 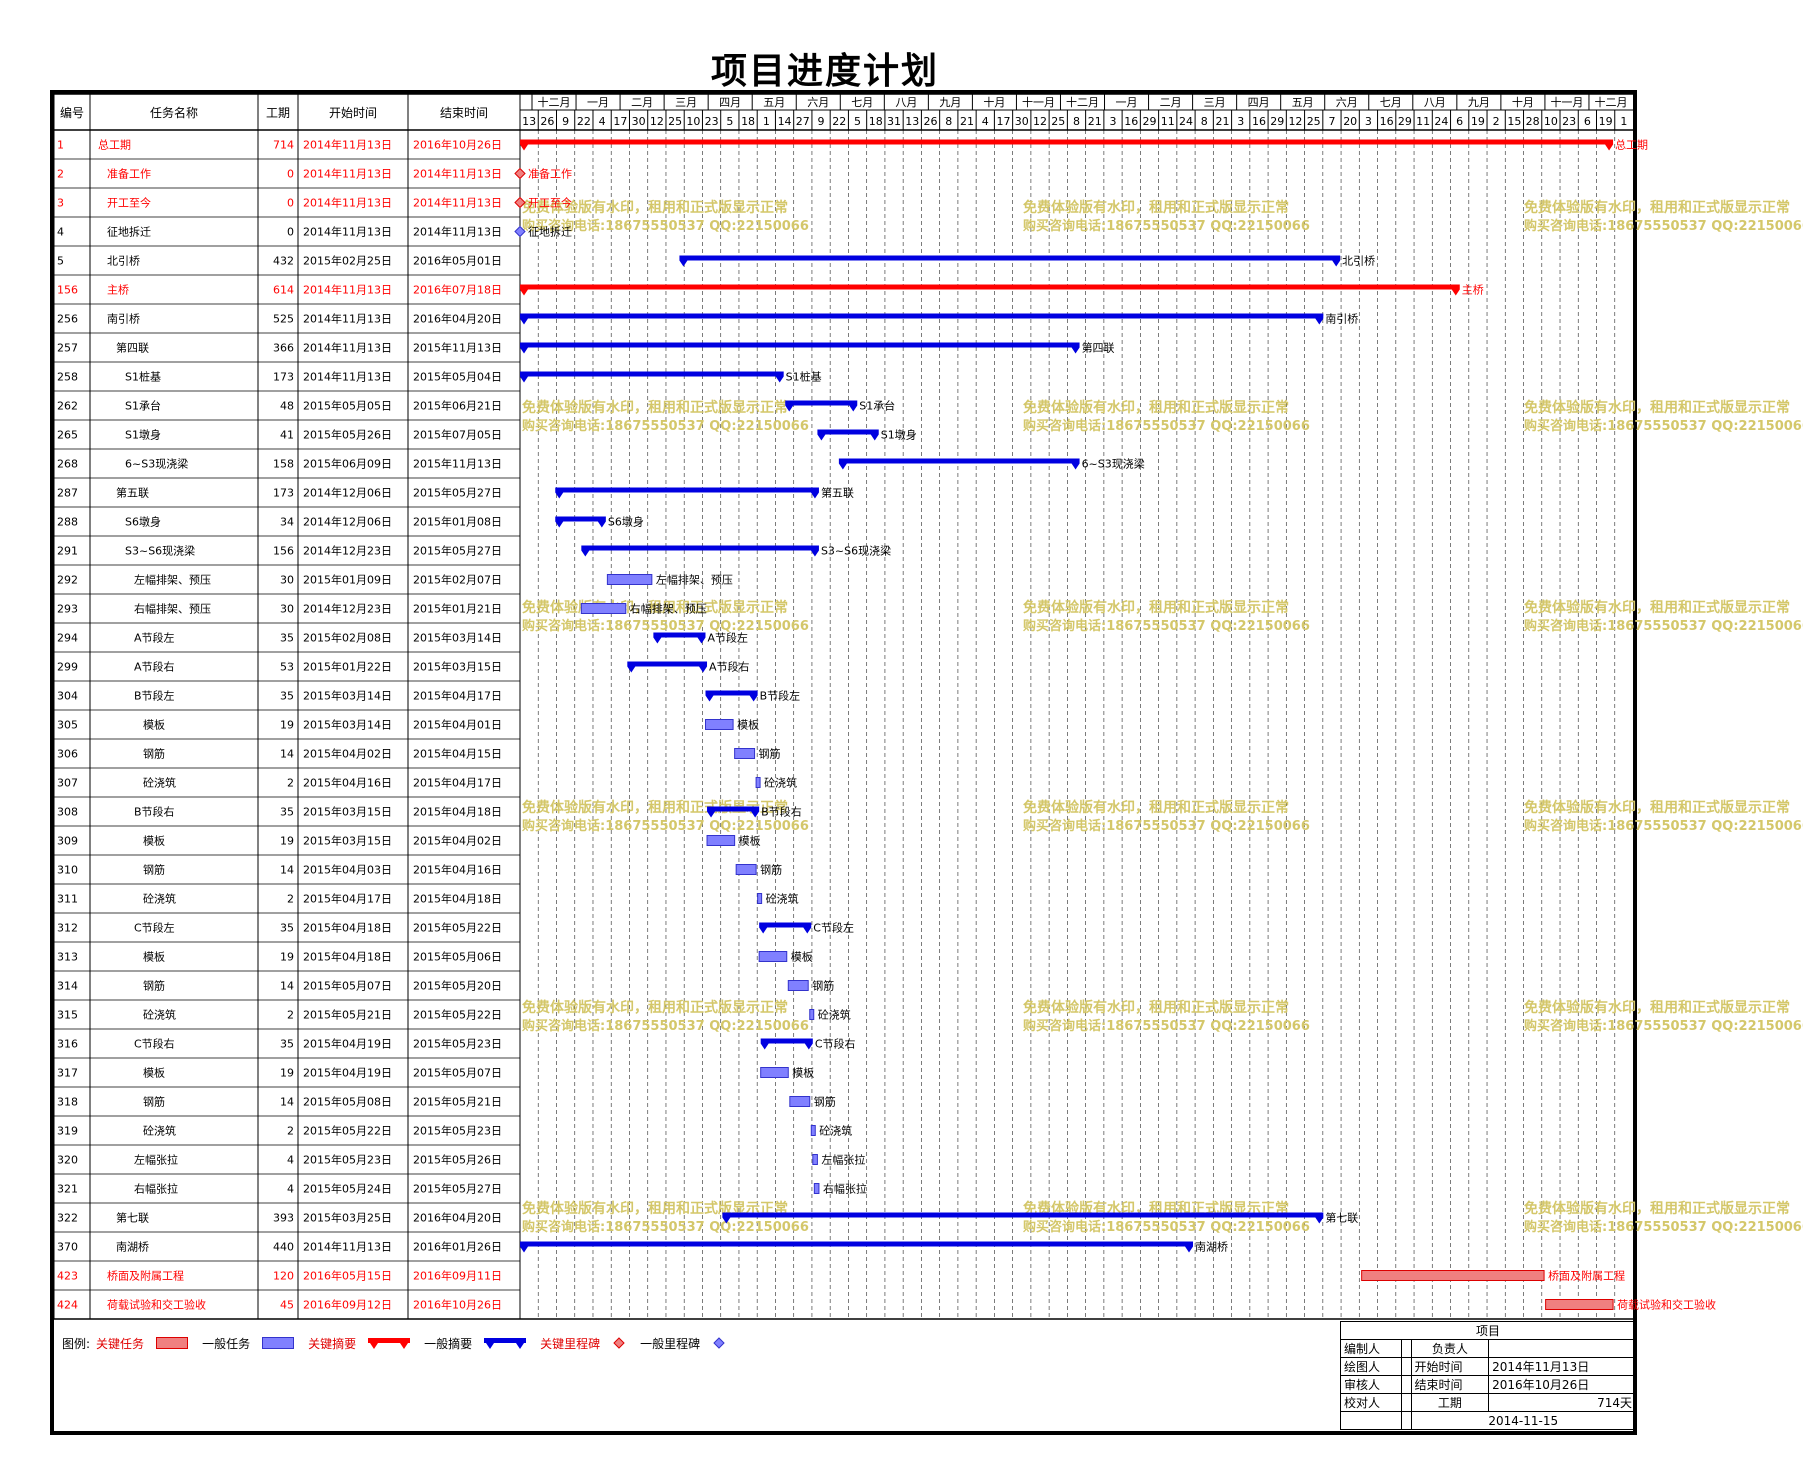 What do you see at coordinates (457, 522) in the screenshot?
I see `cell-end: 2015年01月08日` at bounding box center [457, 522].